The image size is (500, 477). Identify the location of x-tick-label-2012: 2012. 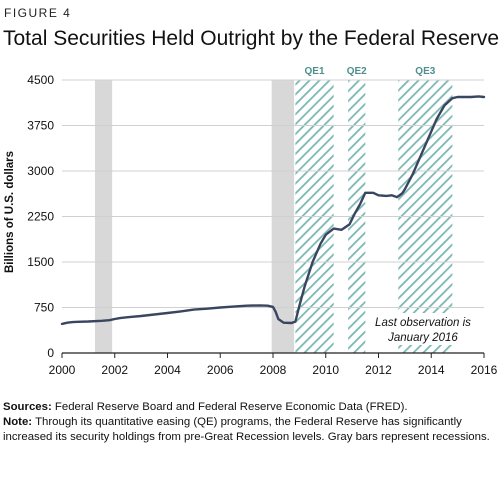
(378, 370).